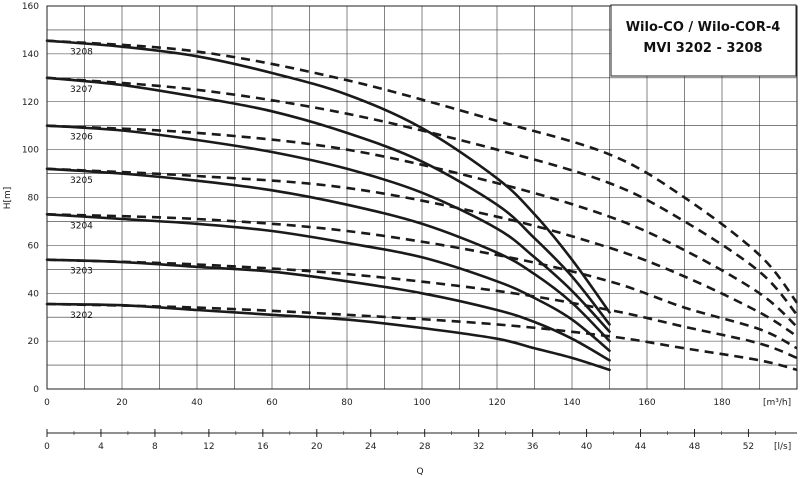  Describe the element at coordinates (81, 181) in the screenshot. I see `series-label-3205: 3205` at that location.